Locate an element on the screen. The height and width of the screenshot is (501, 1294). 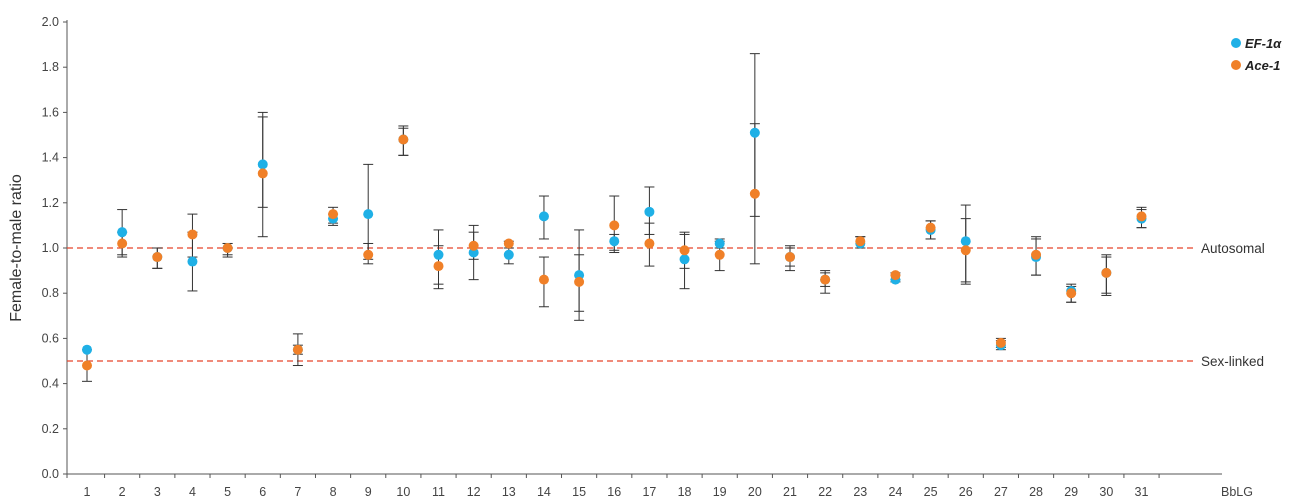
x-tick-label: 30 is located at coordinates (1106, 492).